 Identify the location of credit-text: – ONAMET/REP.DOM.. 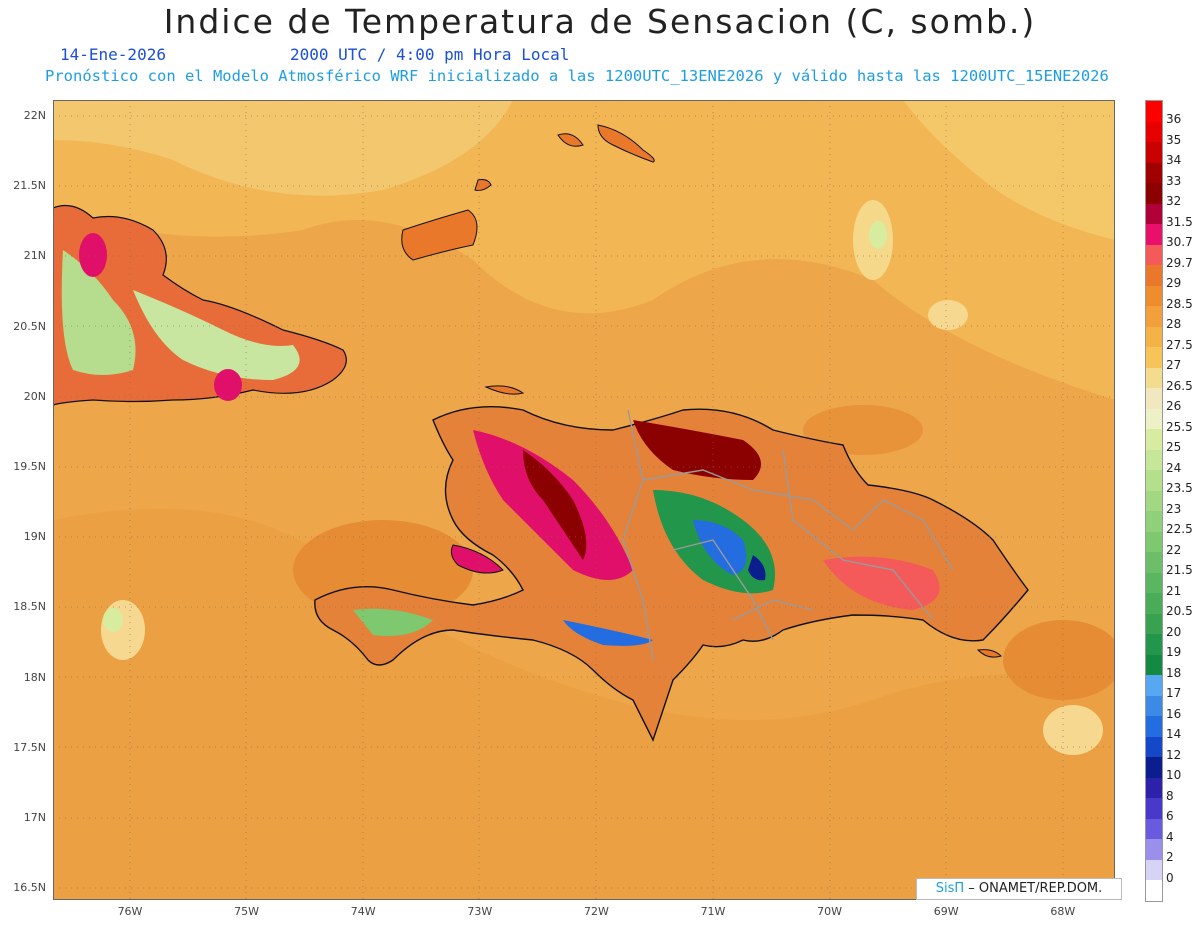
(1035, 888).